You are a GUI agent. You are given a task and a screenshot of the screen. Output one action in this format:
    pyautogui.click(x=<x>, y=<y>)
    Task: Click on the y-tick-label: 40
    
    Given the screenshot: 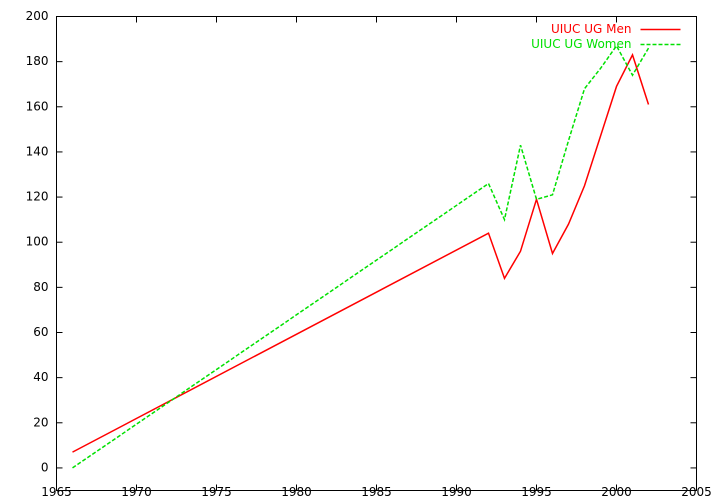 What is the action you would take?
    pyautogui.click(x=40, y=377)
    